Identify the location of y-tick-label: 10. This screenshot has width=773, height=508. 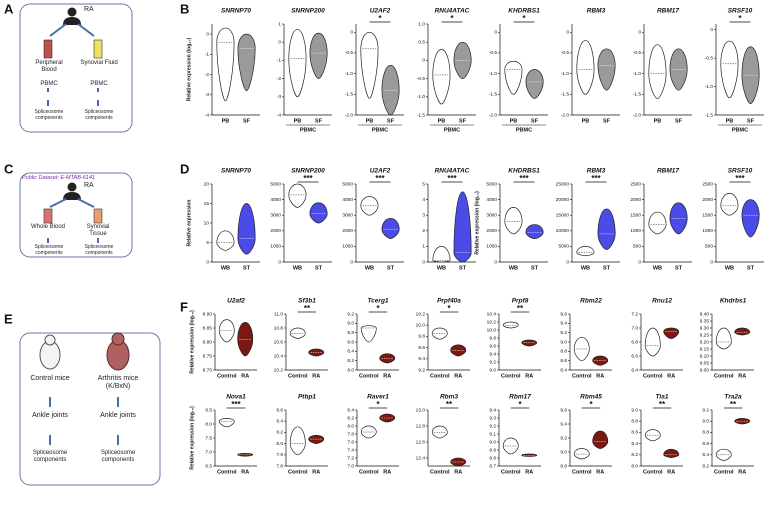
(207, 223).